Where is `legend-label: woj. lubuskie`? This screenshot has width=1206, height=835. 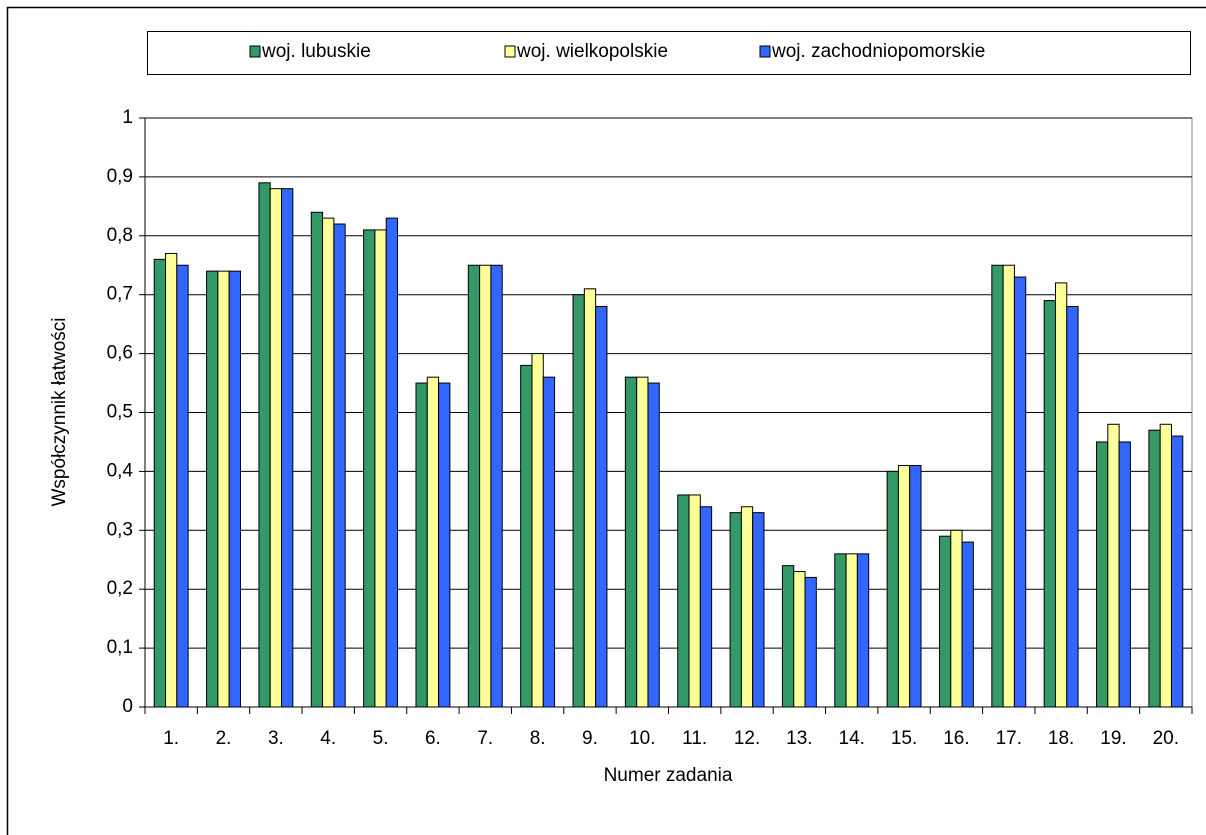 legend-label: woj. lubuskie is located at coordinates (316, 51).